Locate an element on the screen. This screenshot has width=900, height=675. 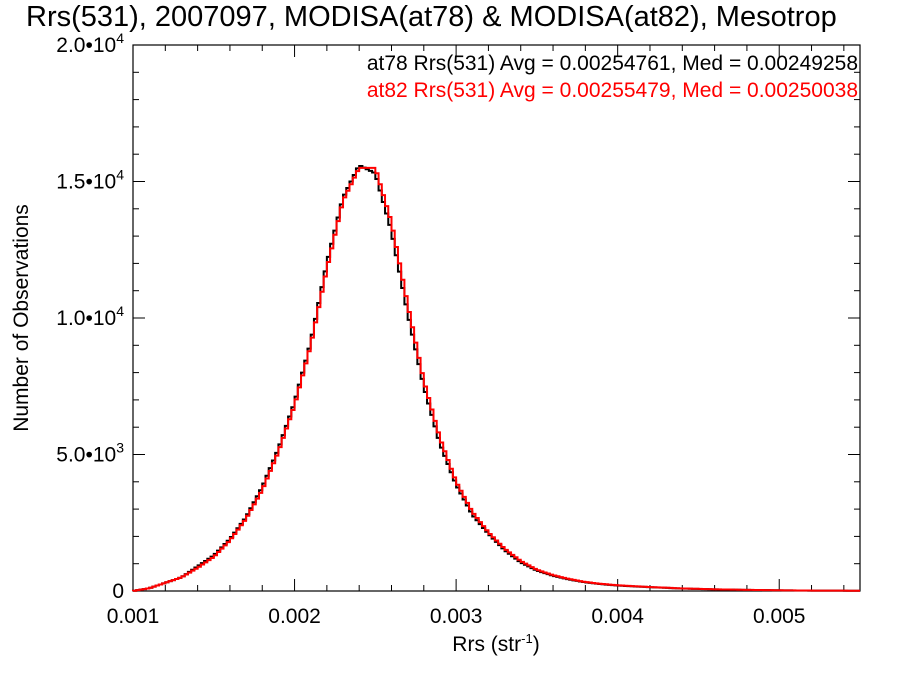
y-tick-mantissa: 1.0•10 is located at coordinates (86, 318).